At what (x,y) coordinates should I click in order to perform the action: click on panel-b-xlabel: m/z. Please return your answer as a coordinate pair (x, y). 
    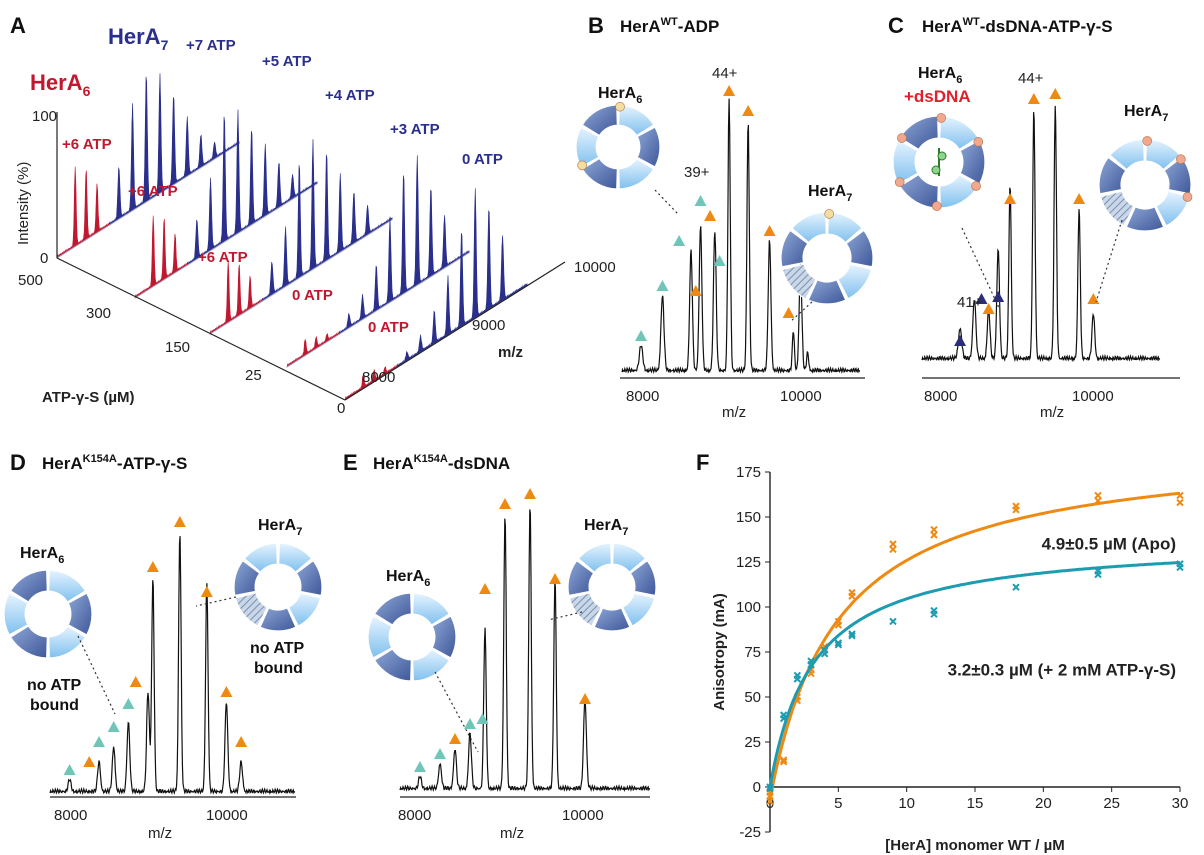
    Looking at the image, I should click on (734, 412).